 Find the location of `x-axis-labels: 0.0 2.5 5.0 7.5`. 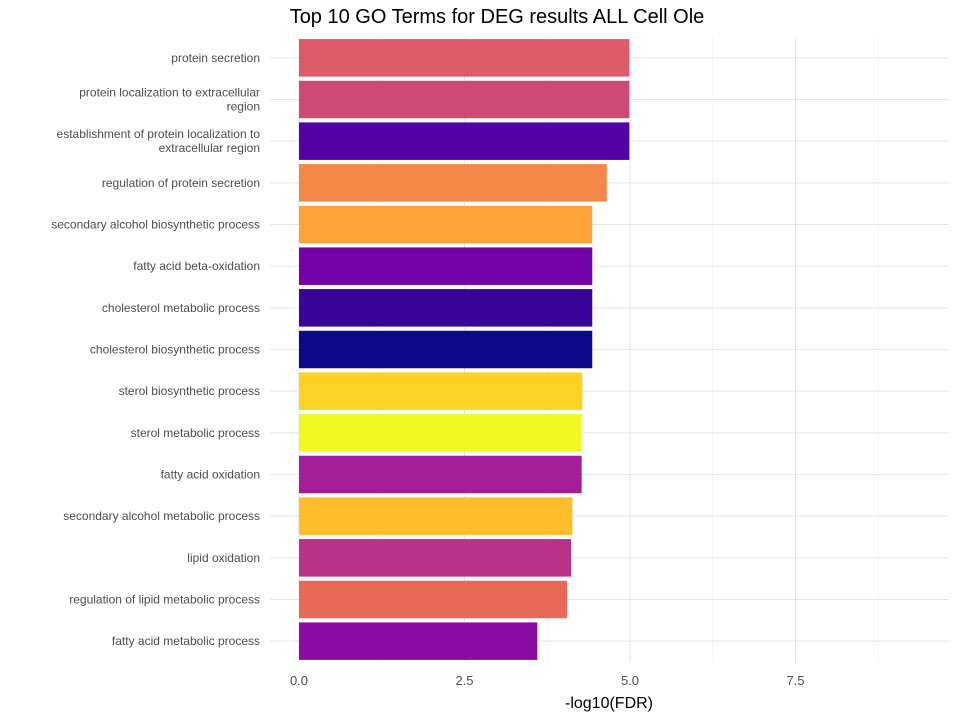

x-axis-labels: 0.0 2.5 5.0 7.5 is located at coordinates (547, 680).